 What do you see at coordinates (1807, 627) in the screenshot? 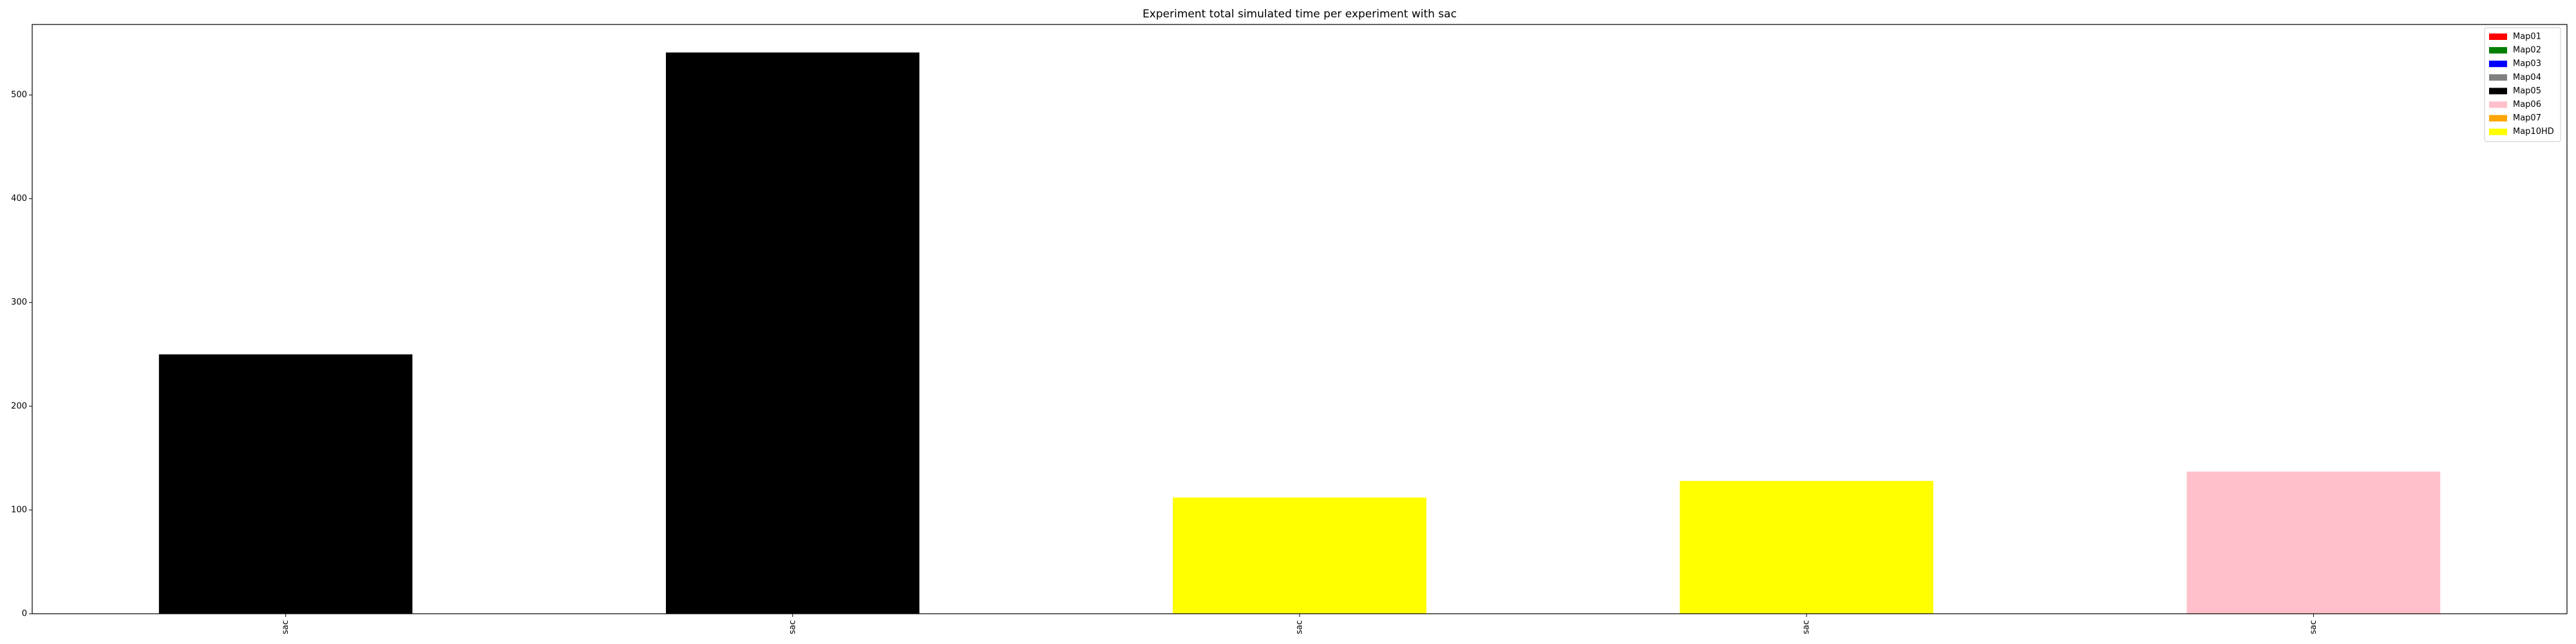
I see `x-tick-label-3: sac` at bounding box center [1807, 627].